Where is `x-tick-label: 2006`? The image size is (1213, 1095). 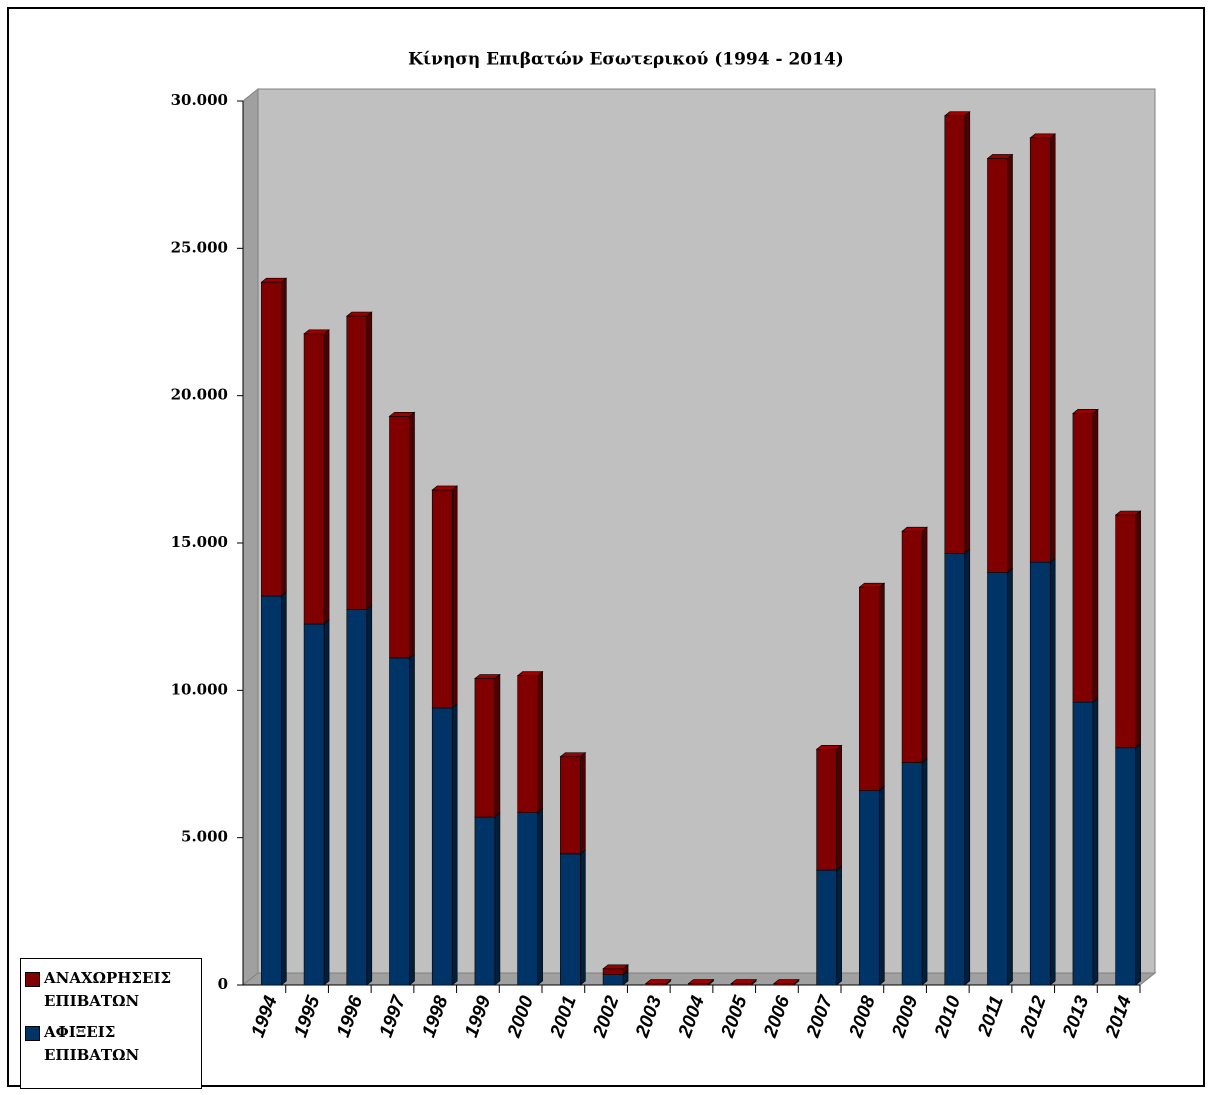
x-tick-label: 2006 is located at coordinates (777, 1017).